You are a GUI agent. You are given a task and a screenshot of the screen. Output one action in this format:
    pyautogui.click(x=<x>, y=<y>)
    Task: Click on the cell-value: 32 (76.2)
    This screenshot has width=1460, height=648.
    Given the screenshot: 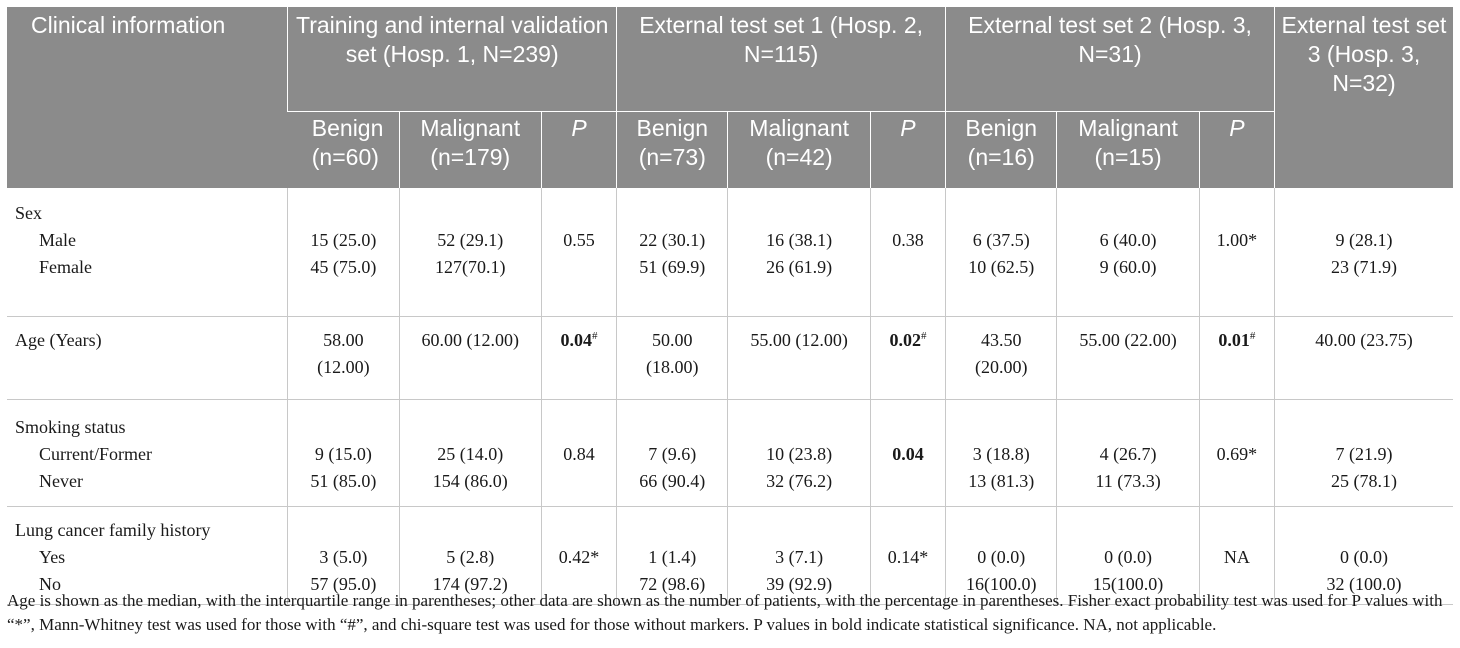 What is the action you would take?
    pyautogui.click(x=799, y=481)
    